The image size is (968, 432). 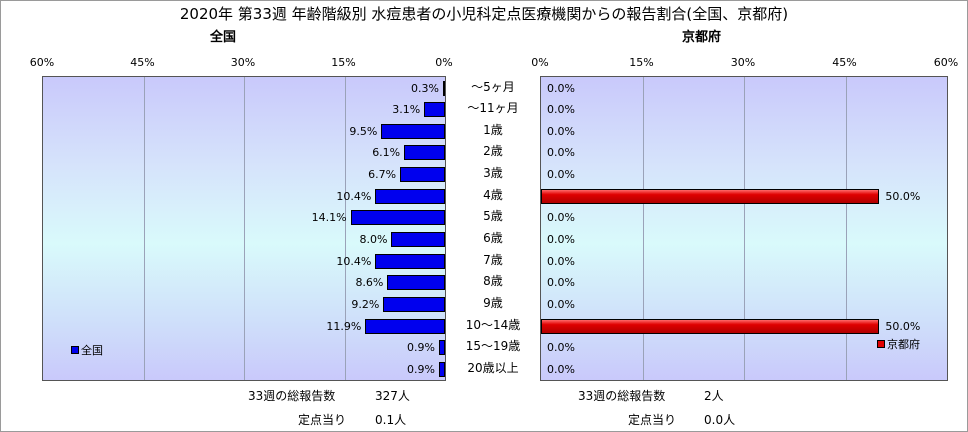 I want to click on kyoto-tick-label: 45%, so click(x=844, y=62).